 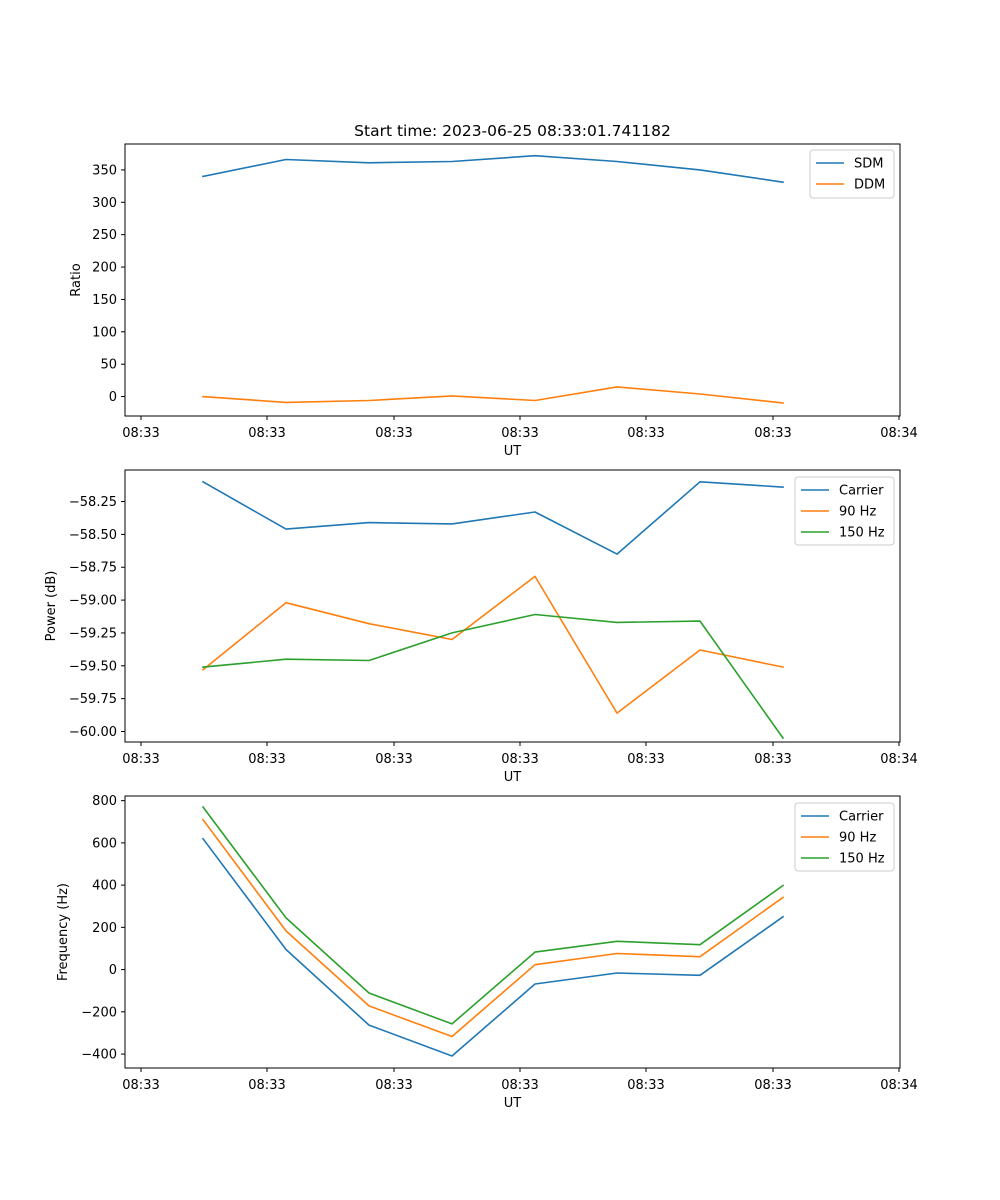 I want to click on y-axis-label: Frequency (Hz), so click(x=63, y=932).